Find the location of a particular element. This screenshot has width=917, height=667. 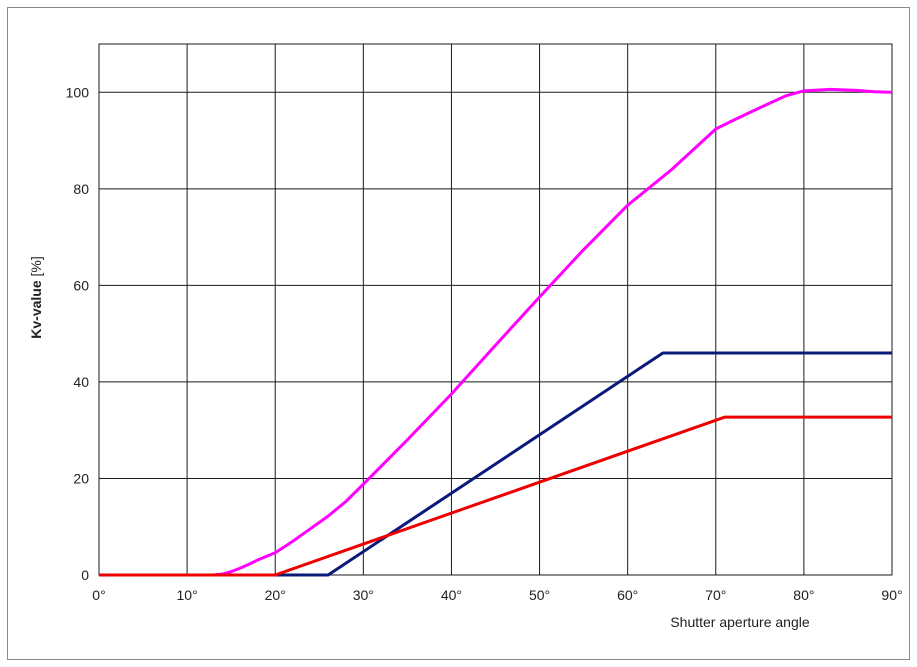

y-axis-title: Kv-value [%] is located at coordinates (36, 297).